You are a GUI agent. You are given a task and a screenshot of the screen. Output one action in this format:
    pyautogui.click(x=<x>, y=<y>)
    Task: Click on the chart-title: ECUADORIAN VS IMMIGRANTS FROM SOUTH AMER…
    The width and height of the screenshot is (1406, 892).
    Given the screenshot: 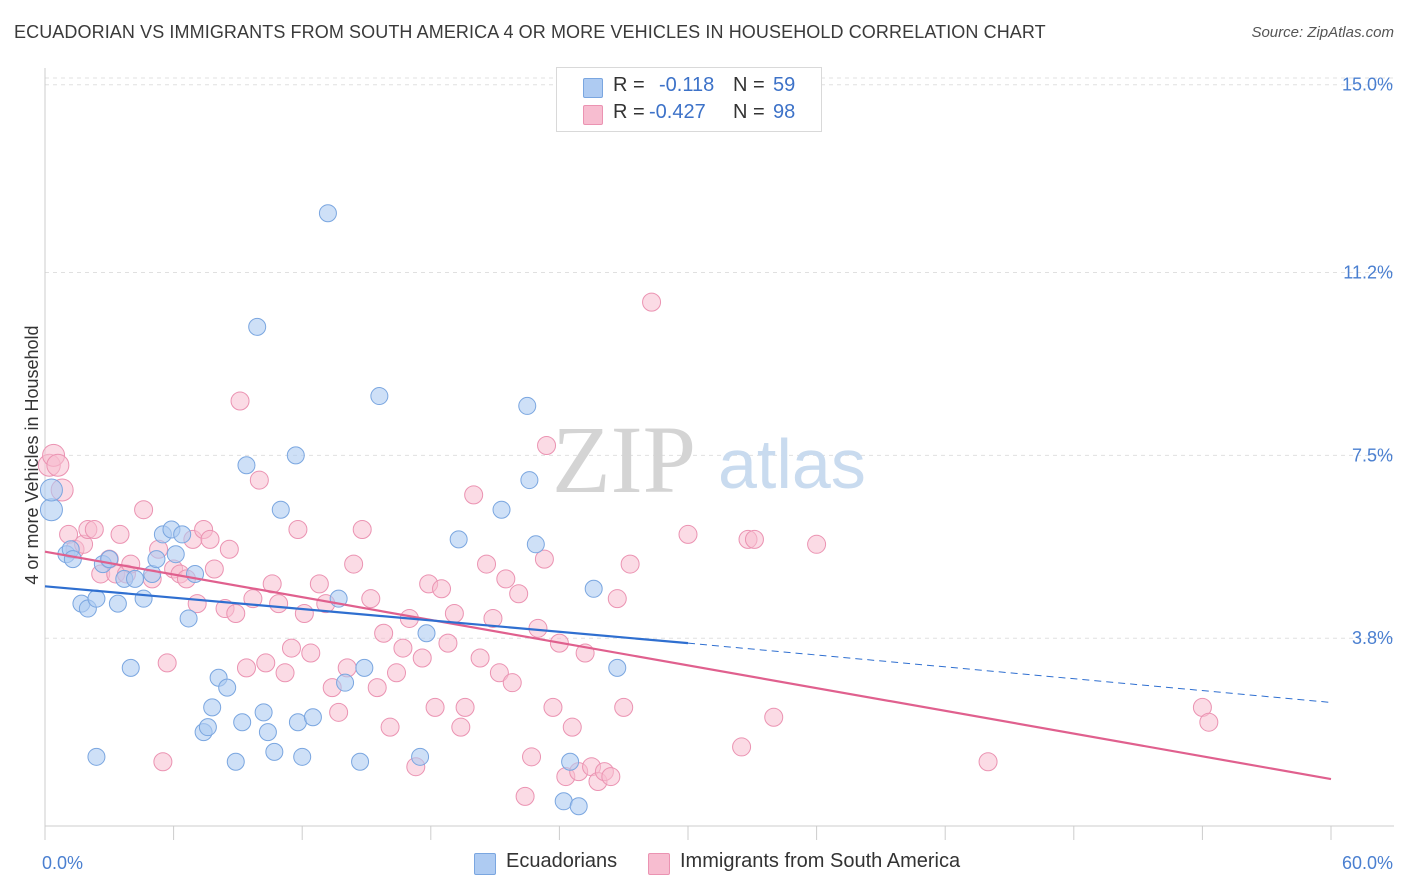 What is the action you would take?
    pyautogui.click(x=530, y=32)
    